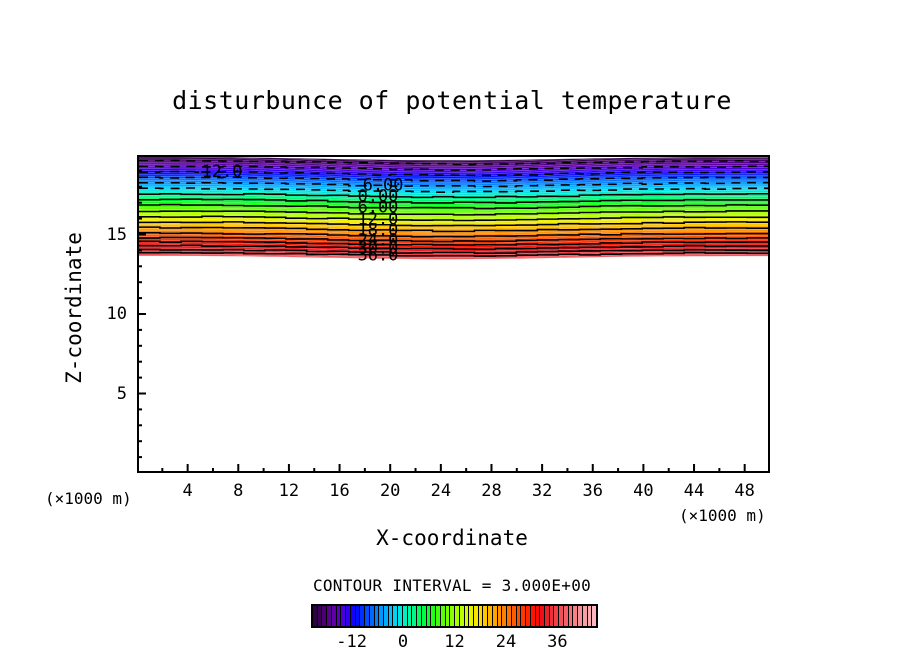 This screenshot has width=904, height=654. I want to click on colorbar, so click(454, 616).